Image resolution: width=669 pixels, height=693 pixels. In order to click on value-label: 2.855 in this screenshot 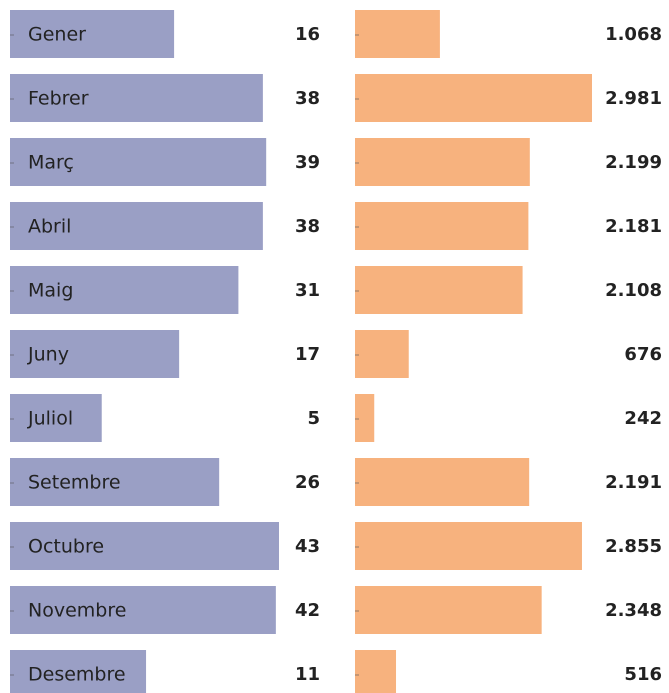, I will do `click(633, 546)`.